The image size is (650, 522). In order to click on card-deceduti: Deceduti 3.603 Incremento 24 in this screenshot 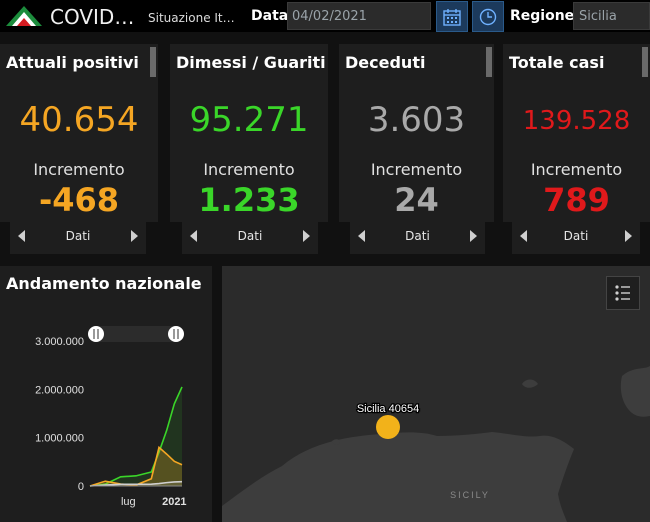, I will do `click(416, 133)`.